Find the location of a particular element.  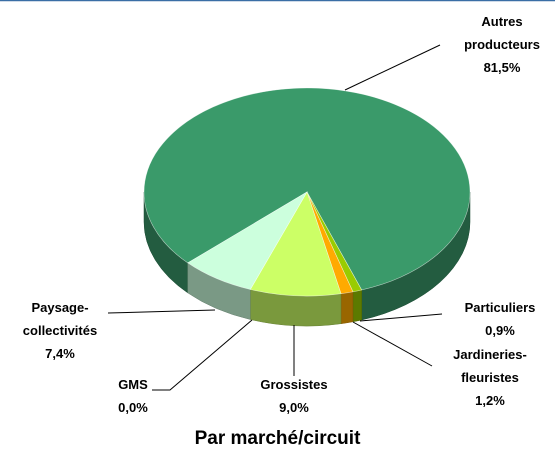

value-label: 9,0% is located at coordinates (294, 407).